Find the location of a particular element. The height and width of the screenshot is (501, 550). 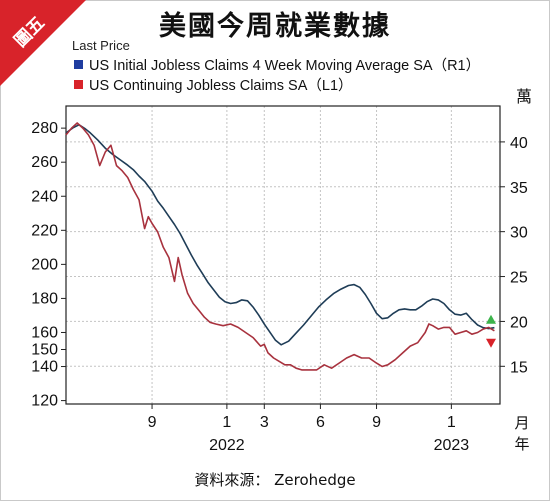

month-axis-label: 月 is located at coordinates (522, 423).